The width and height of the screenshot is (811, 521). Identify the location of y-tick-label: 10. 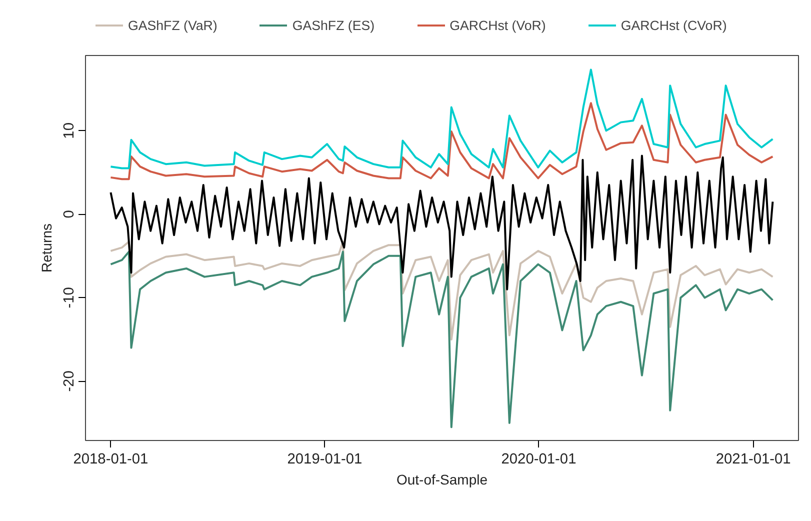
(70, 130).